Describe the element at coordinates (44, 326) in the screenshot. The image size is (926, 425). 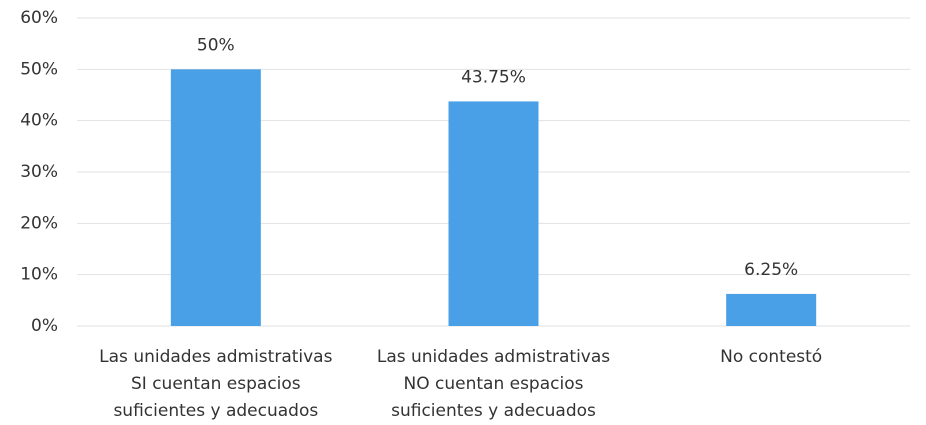
I see `y-tick-label: 0%` at that location.